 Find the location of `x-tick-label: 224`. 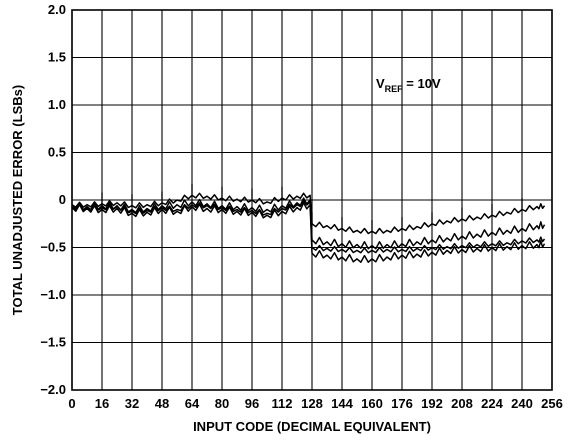

x-tick-label: 224 is located at coordinates (492, 403).